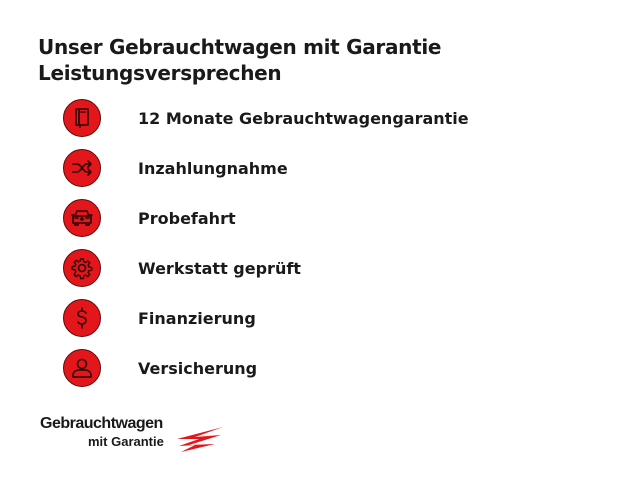 This screenshot has width=640, height=480. I want to click on gebrauchtwagen-logo: Gebrauchtwagen mit Garantie, so click(132, 435).